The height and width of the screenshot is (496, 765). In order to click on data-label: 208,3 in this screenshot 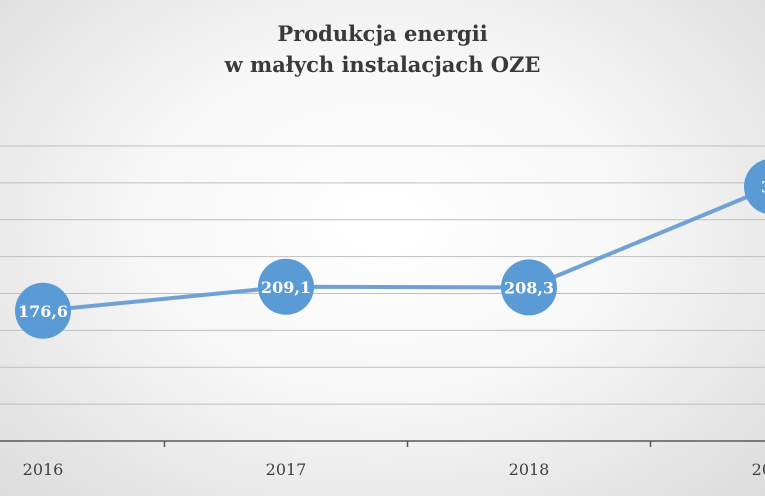, I will do `click(529, 287)`.